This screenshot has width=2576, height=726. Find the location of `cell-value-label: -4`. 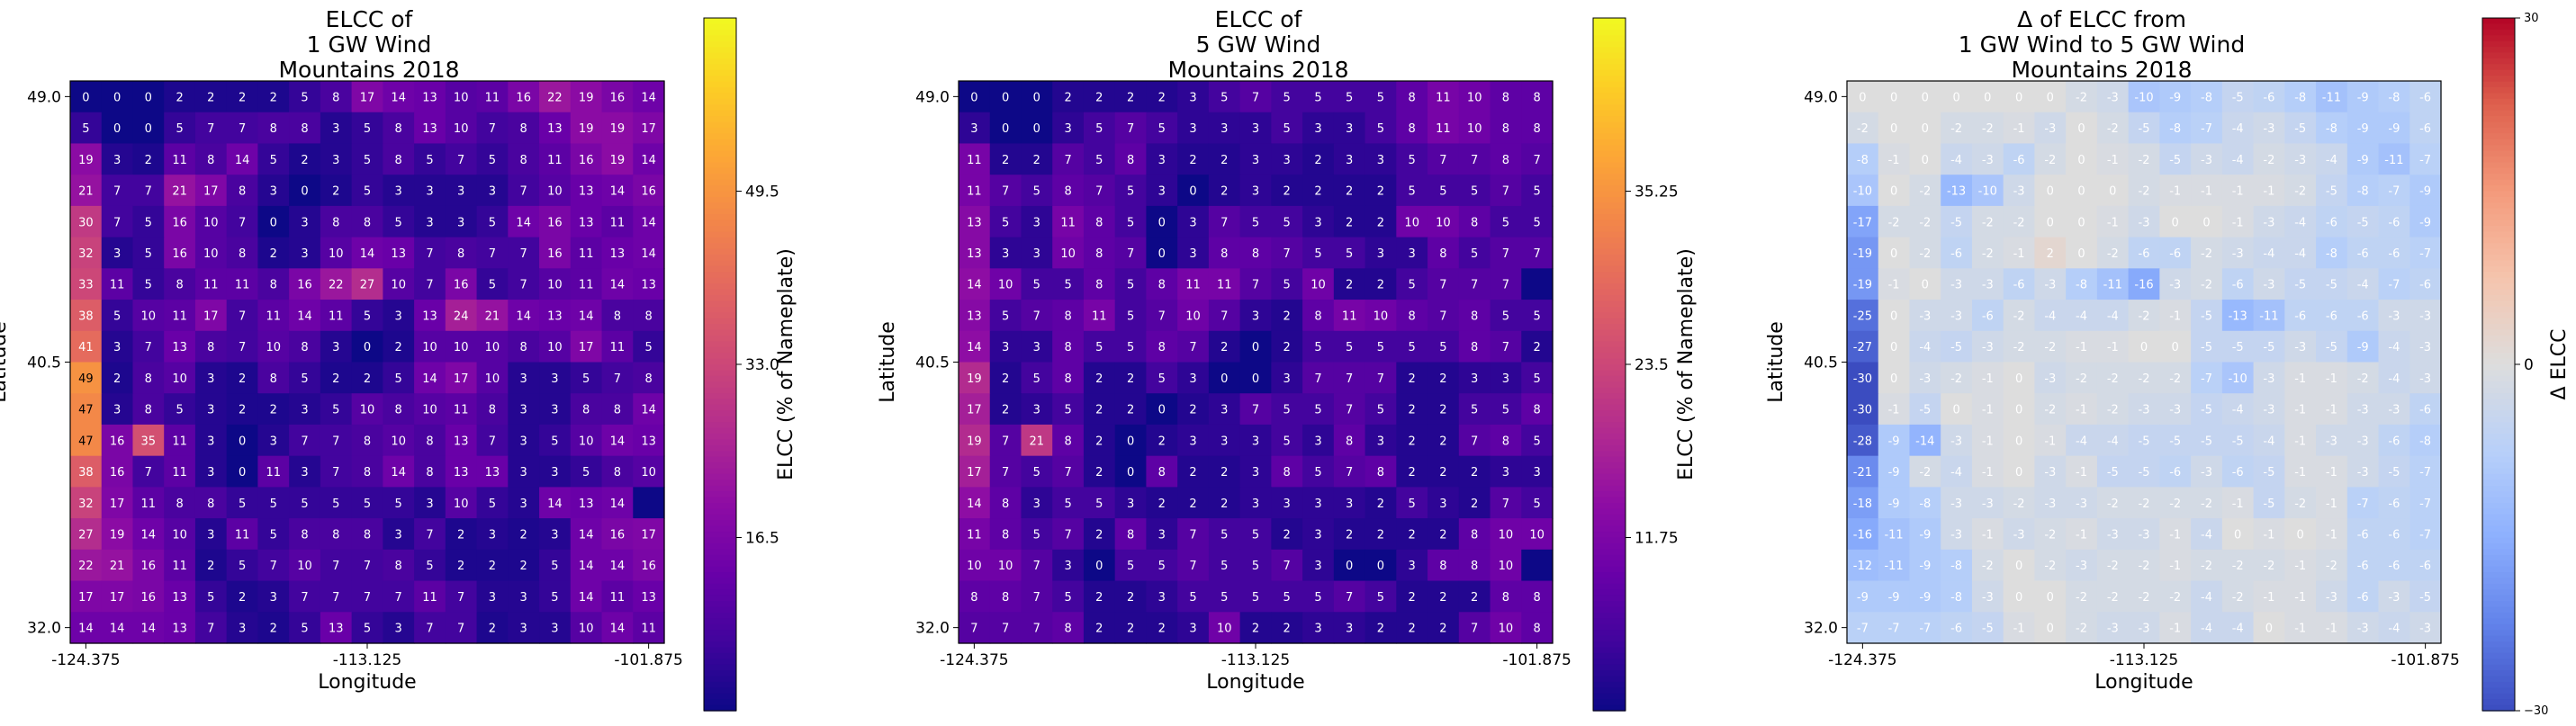

cell-value-label: -4 is located at coordinates (2238, 129).